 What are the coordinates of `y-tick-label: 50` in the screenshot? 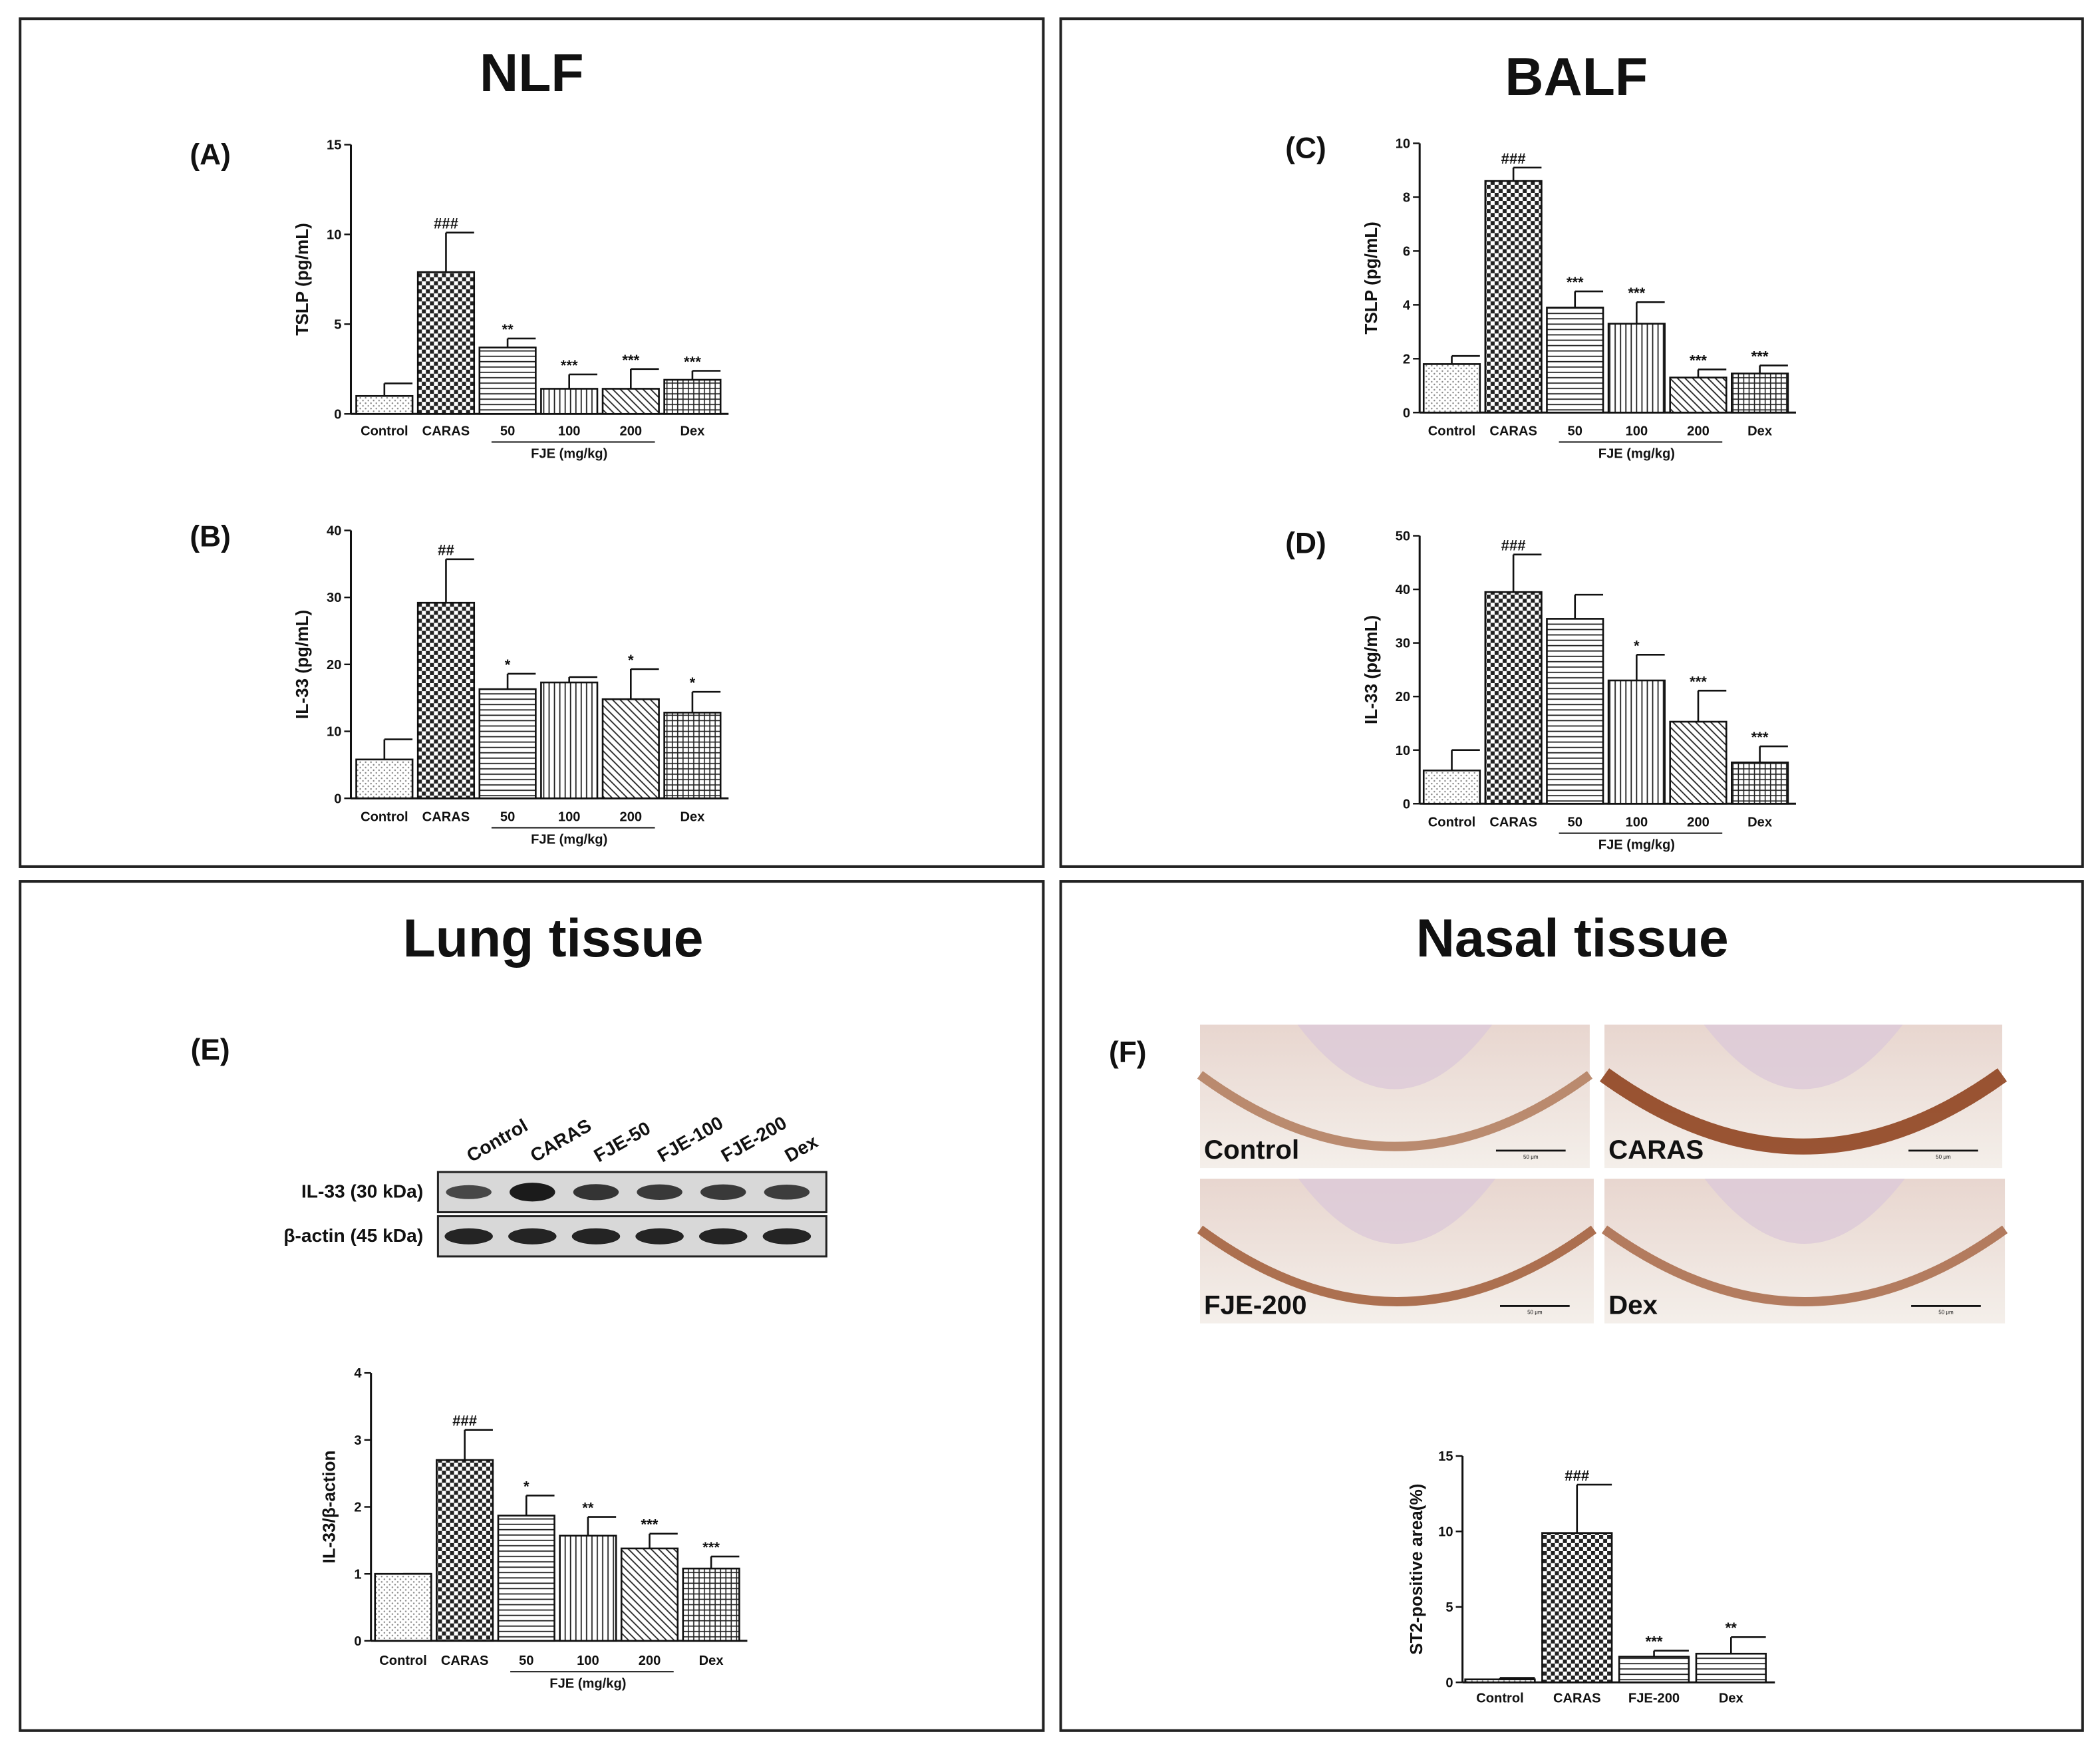 It's located at (1403, 536).